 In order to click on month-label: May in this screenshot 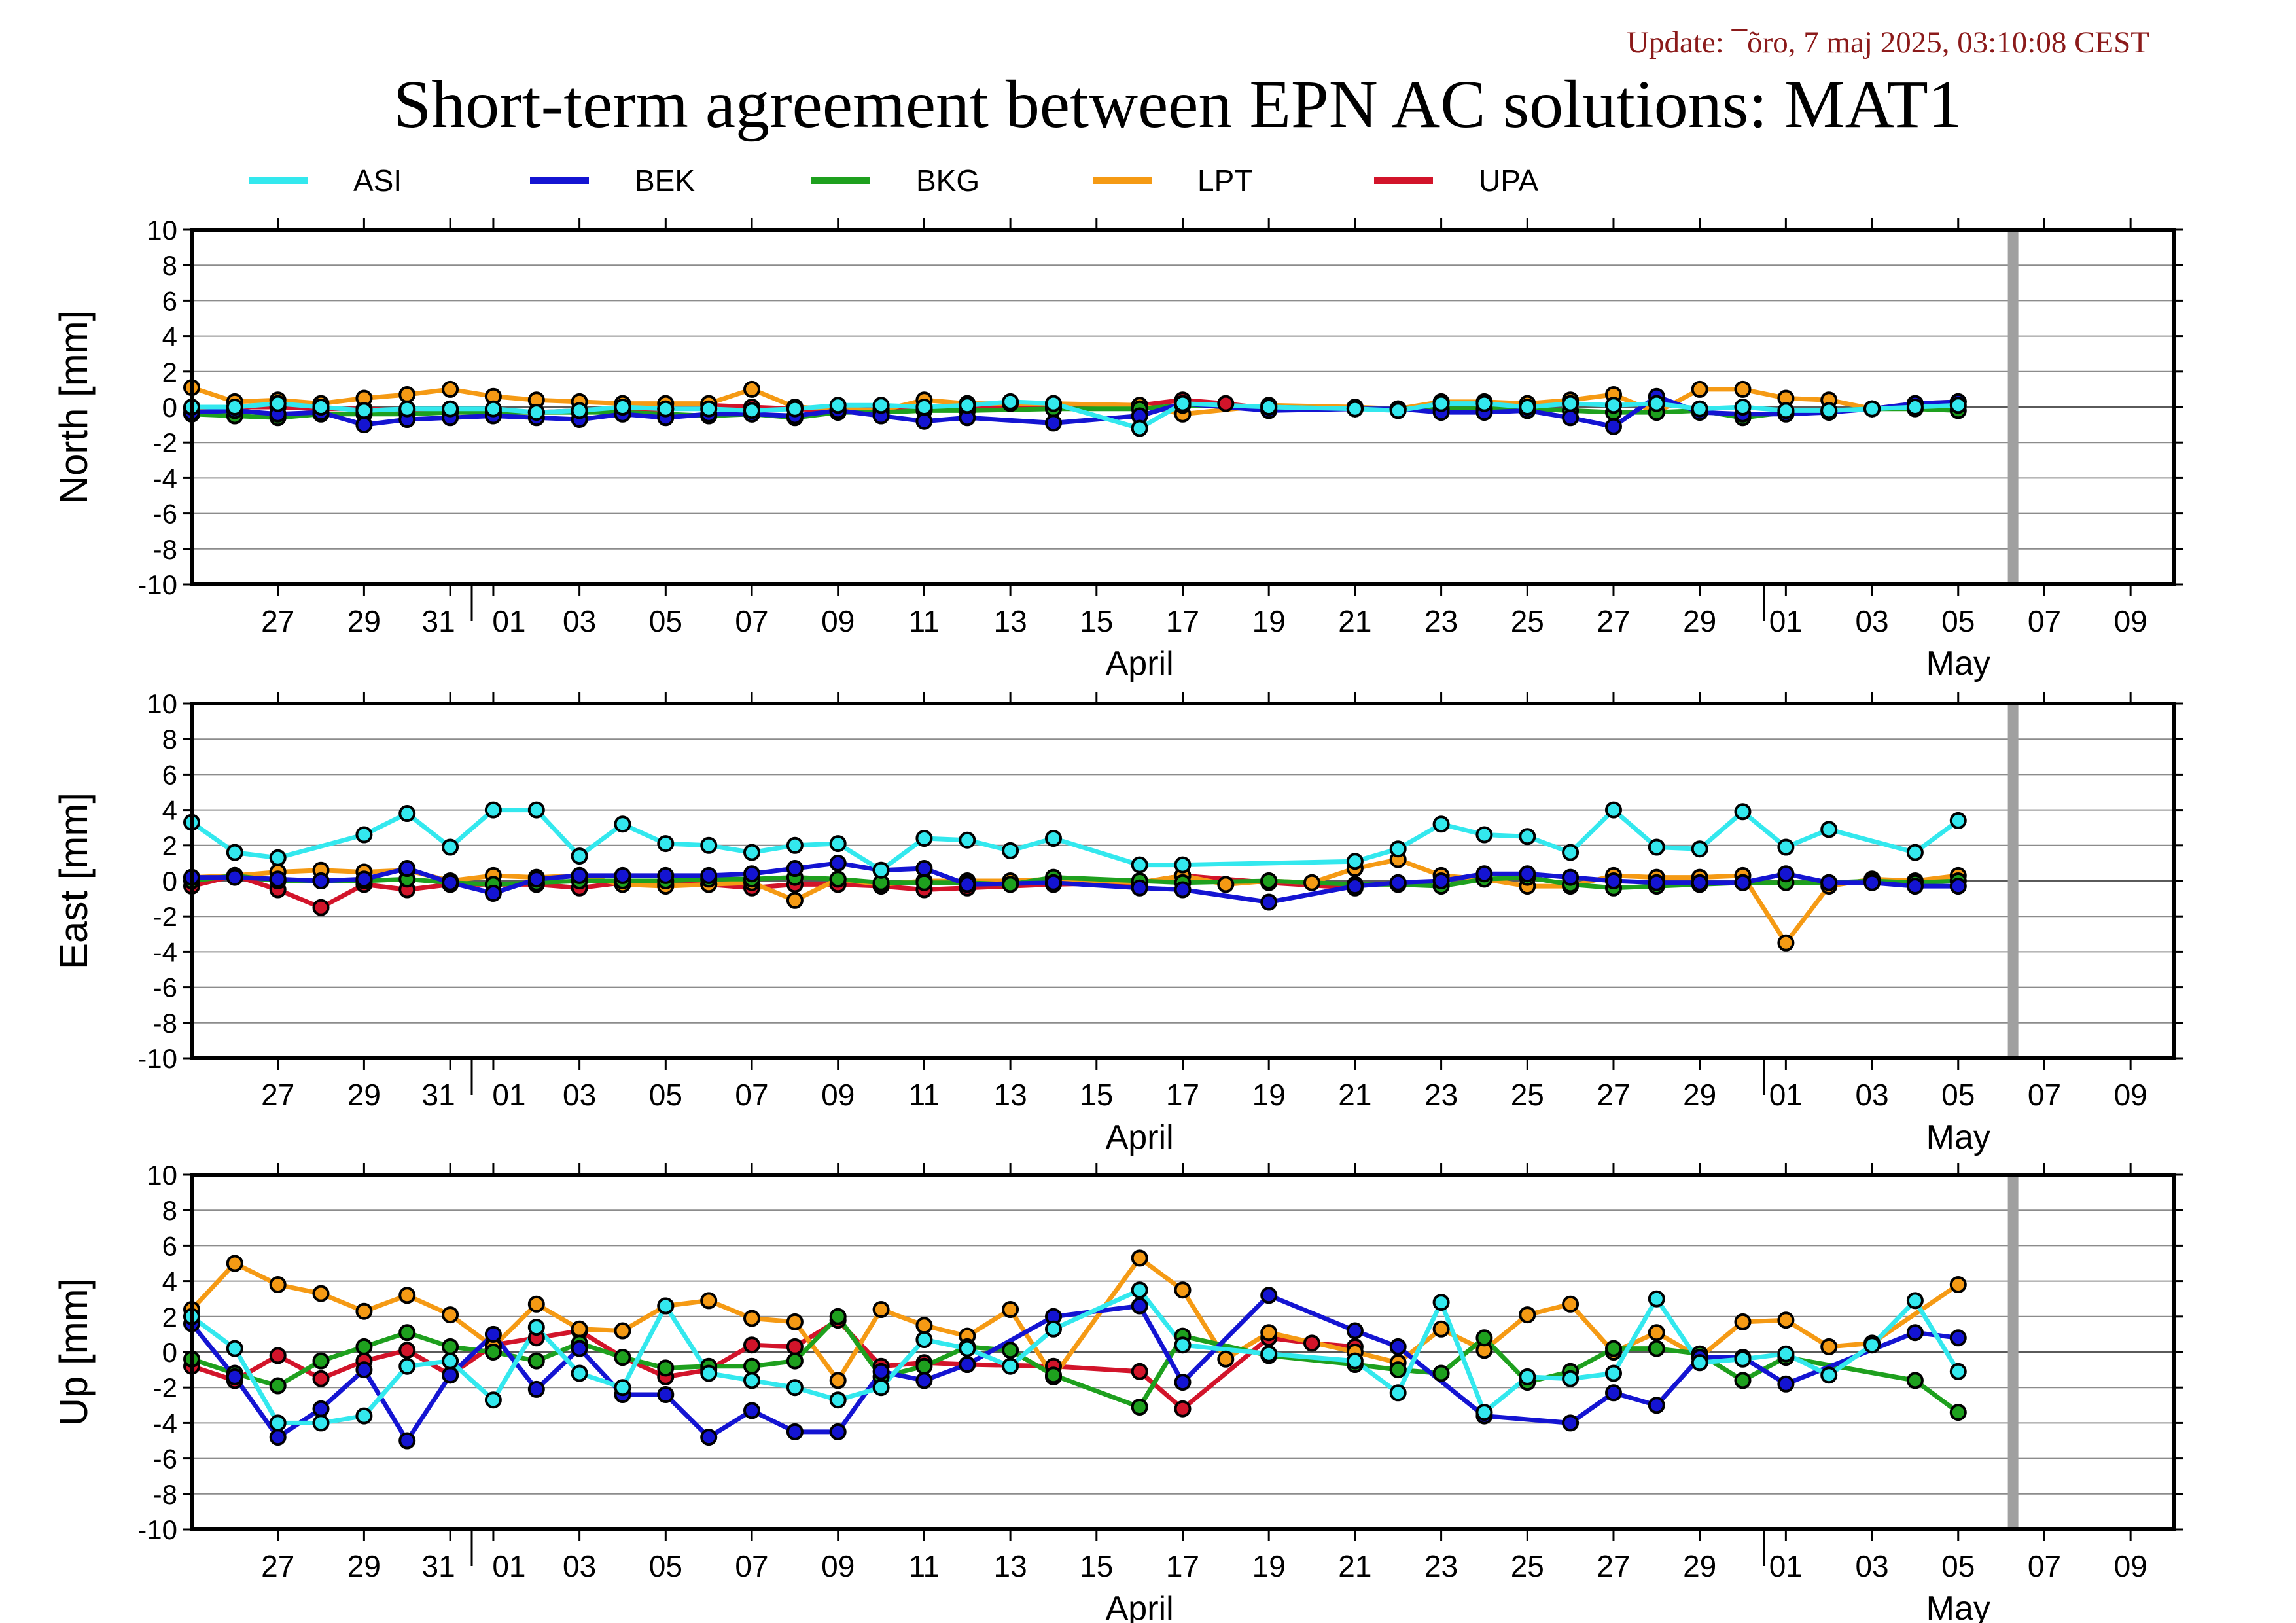, I will do `click(1958, 664)`.